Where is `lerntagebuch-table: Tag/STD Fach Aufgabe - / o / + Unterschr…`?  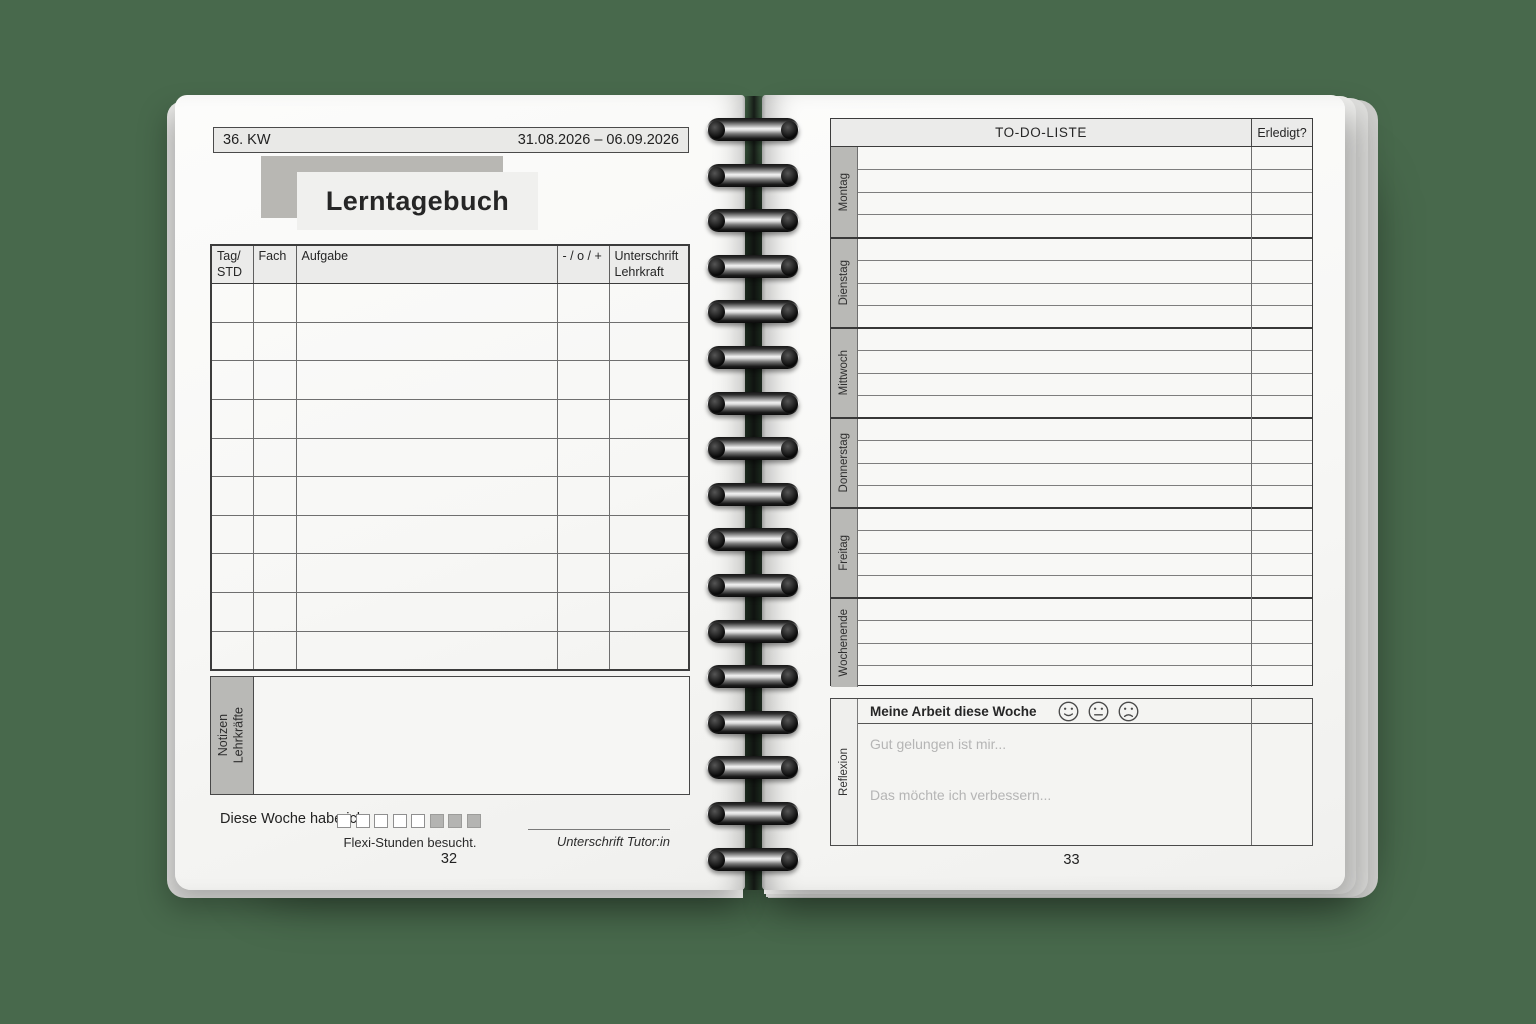
lerntagebuch-table: Tag/STD Fach Aufgabe - / o / + Unterschr… is located at coordinates (450, 457).